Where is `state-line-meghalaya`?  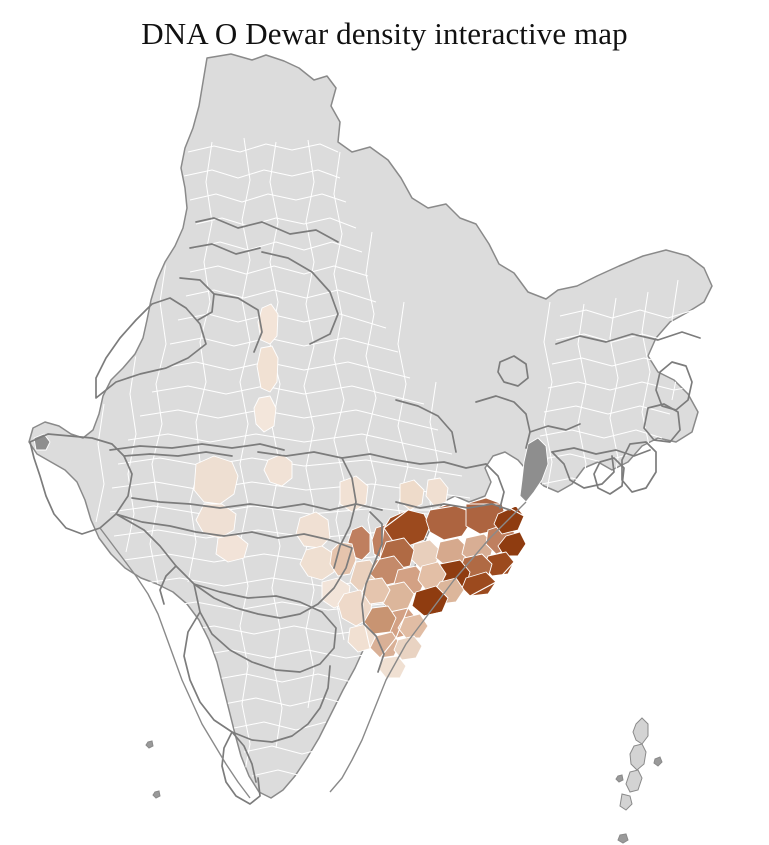 state-line-meghalaya is located at coordinates (583, 470).